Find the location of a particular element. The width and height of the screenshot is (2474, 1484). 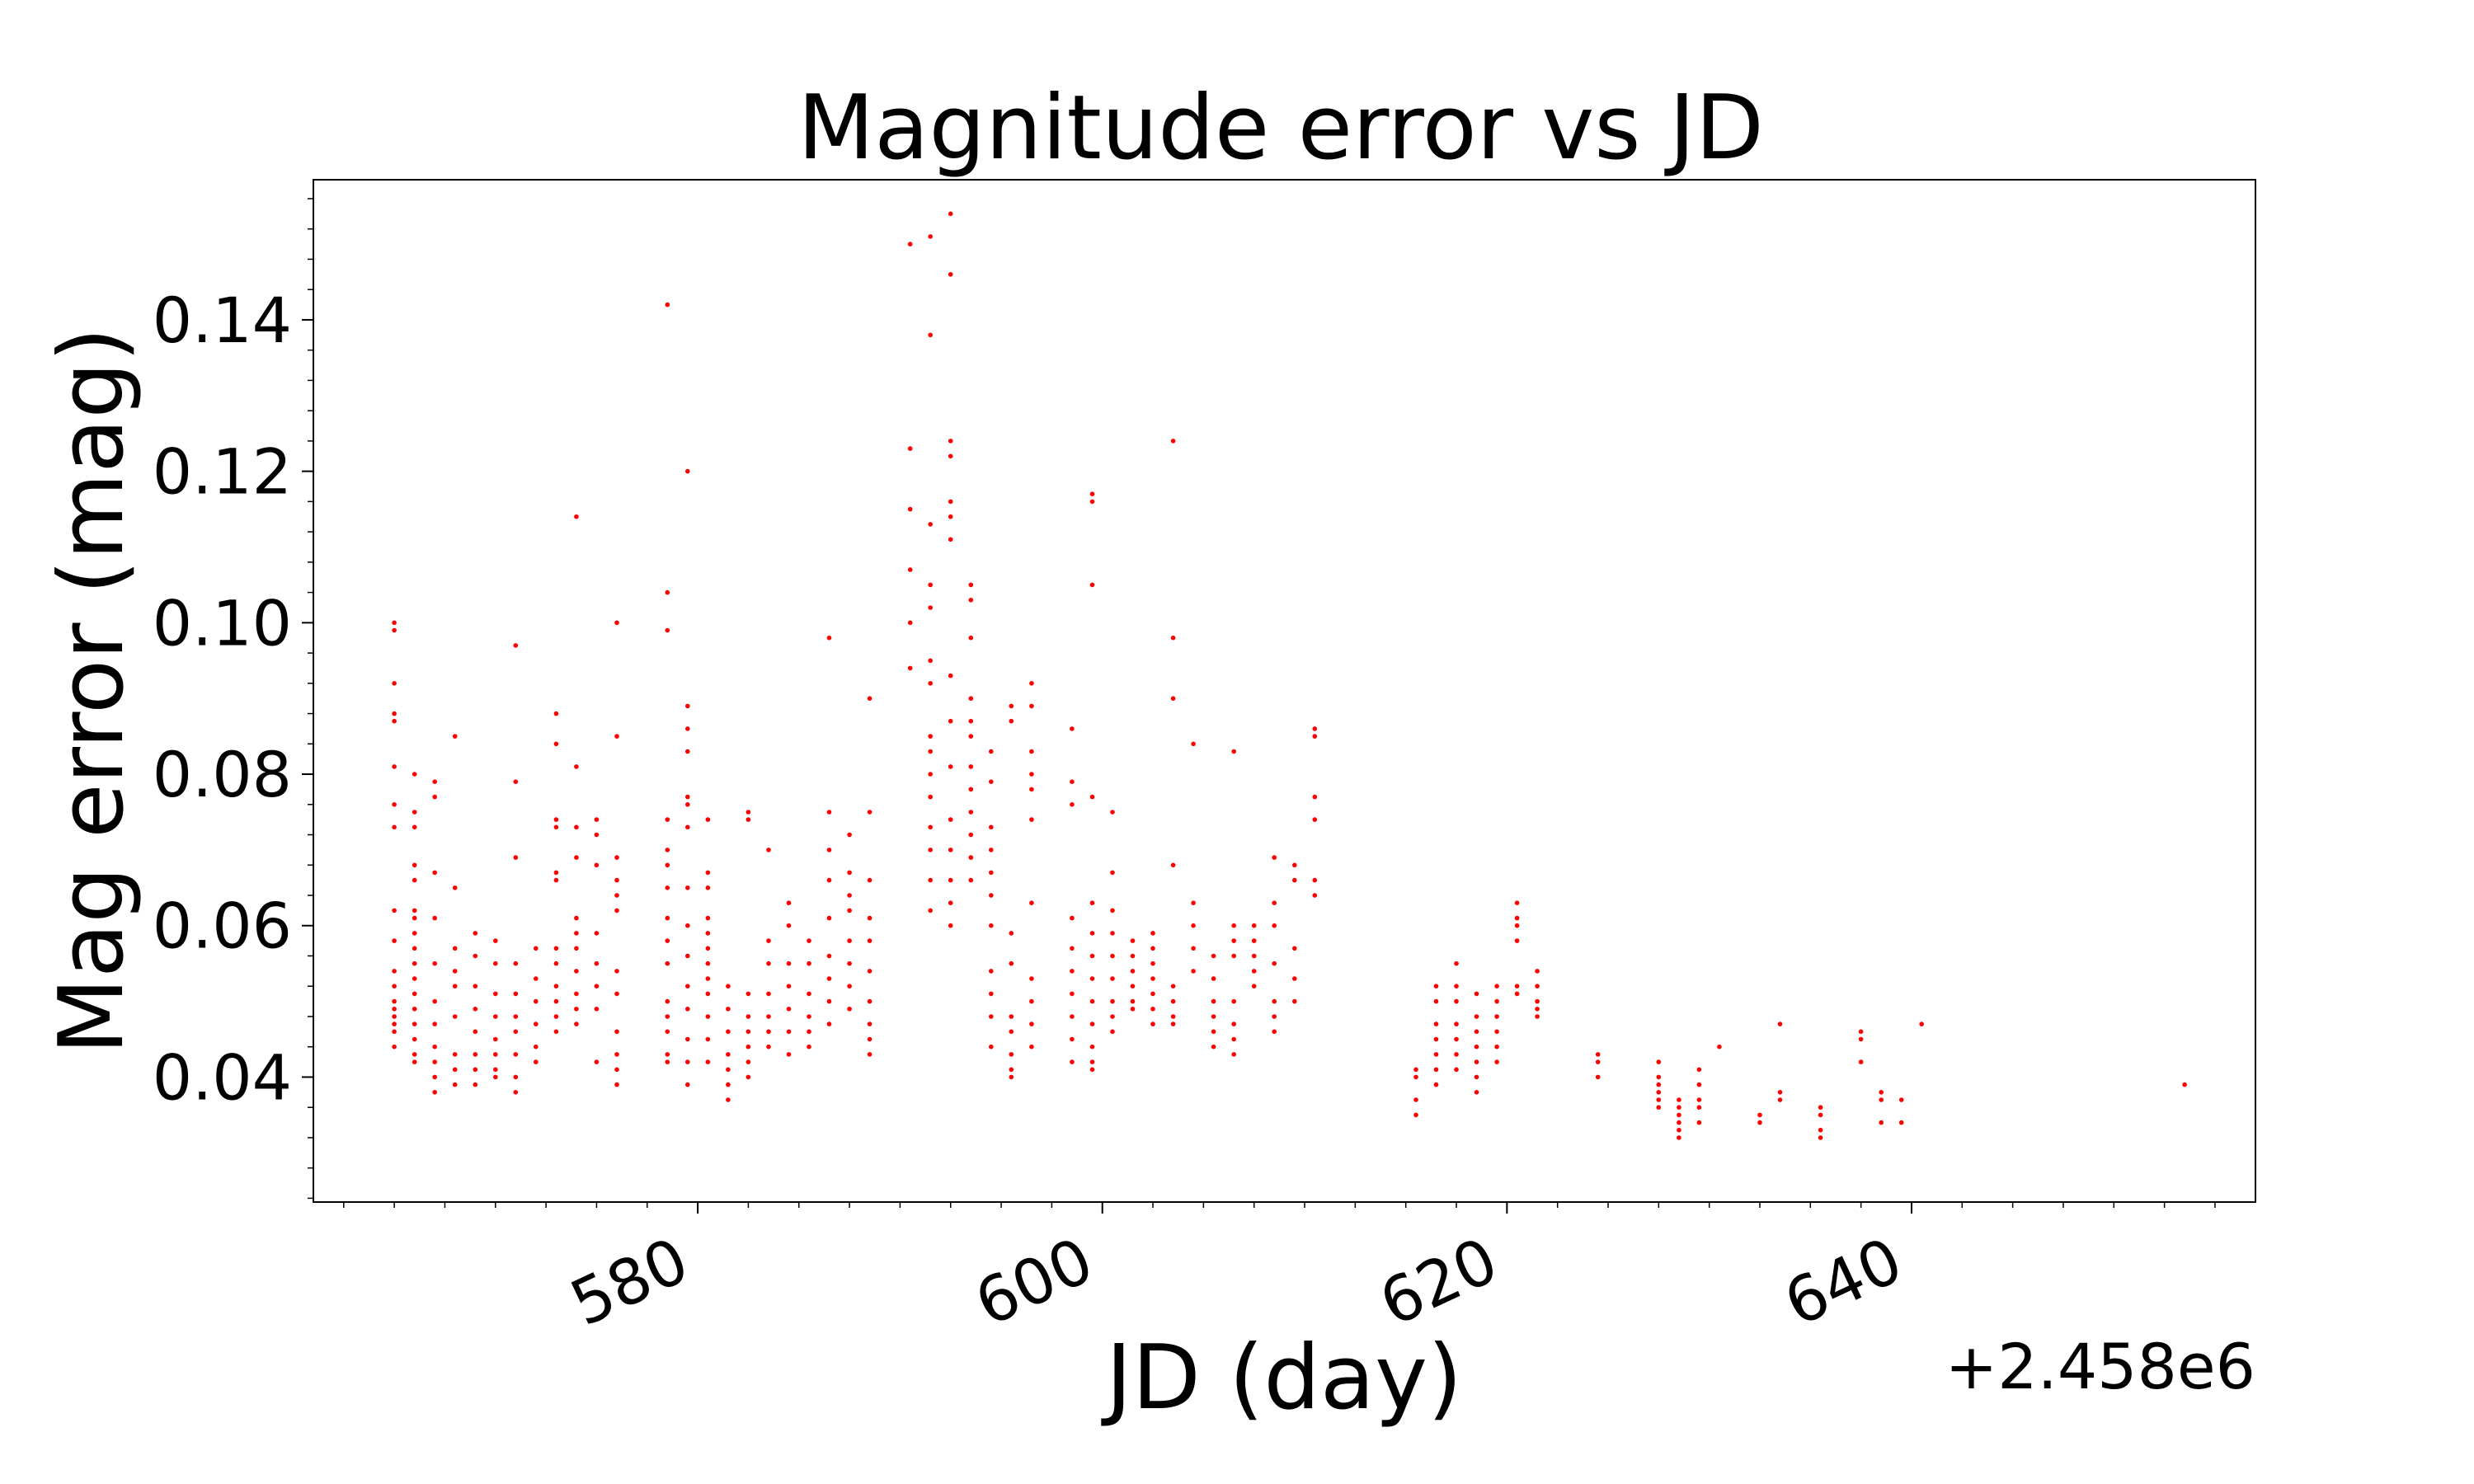

chart-title: Magnitude error vs JD is located at coordinates (1280, 128).